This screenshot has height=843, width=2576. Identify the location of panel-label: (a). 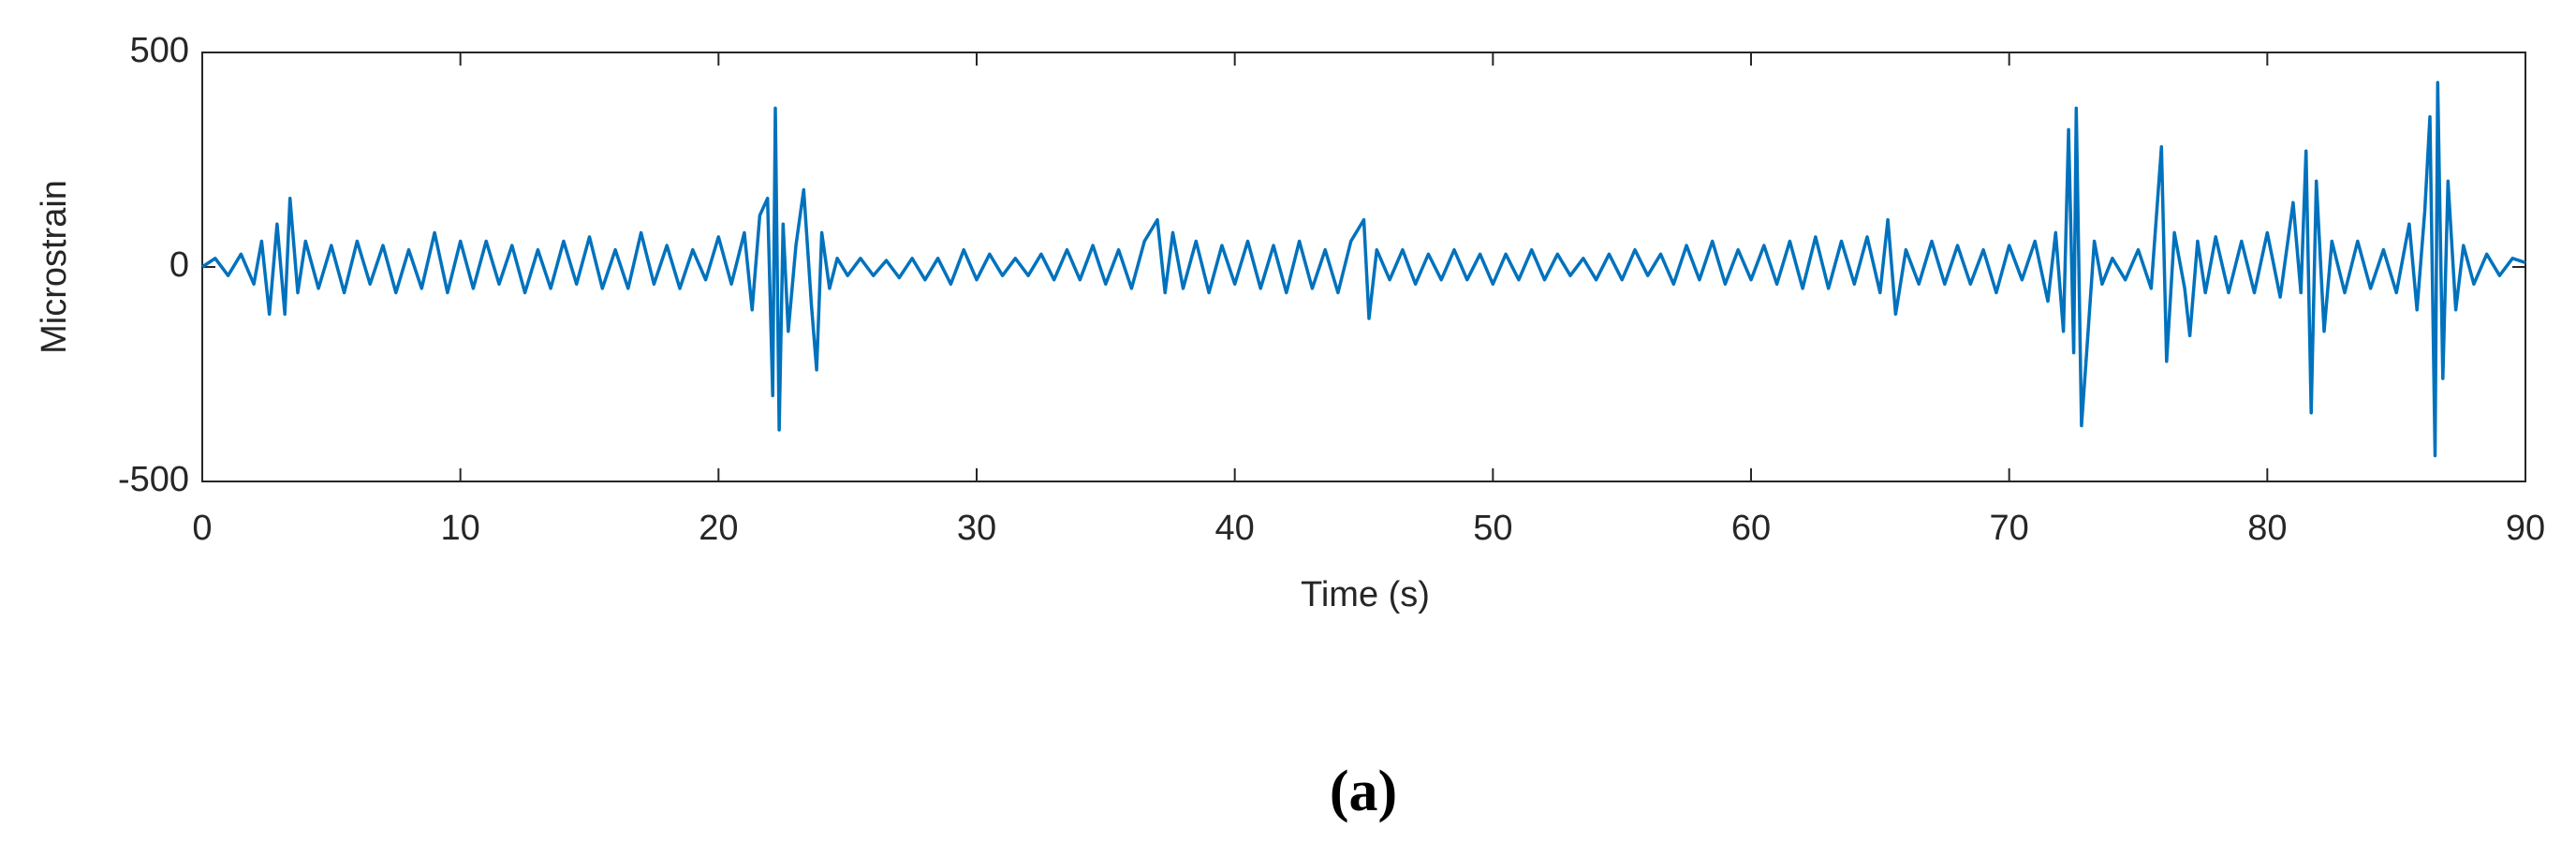
(1363, 791).